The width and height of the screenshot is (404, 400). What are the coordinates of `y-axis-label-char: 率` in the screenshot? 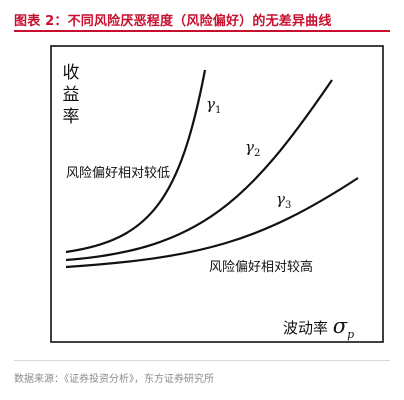 It's located at (71, 117).